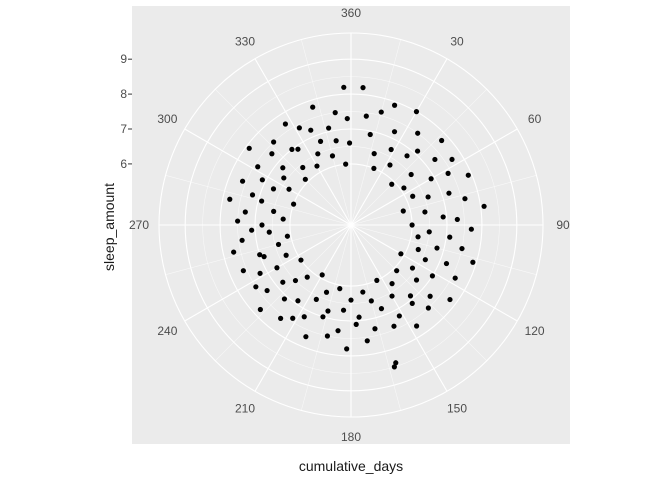 The image size is (672, 480). What do you see at coordinates (167, 331) in the screenshot?
I see `x-tick-label: 240` at bounding box center [167, 331].